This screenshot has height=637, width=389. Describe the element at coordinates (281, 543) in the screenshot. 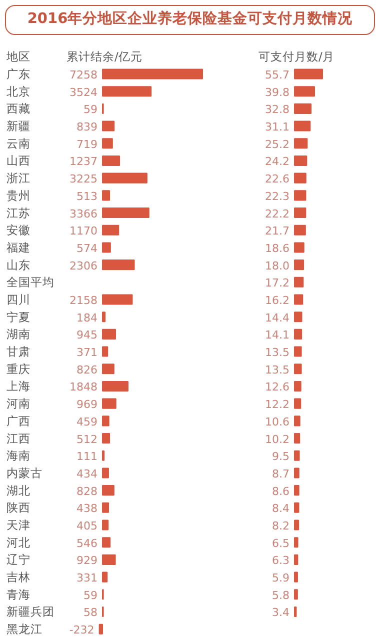

I see `data-label: 6.5` at that location.